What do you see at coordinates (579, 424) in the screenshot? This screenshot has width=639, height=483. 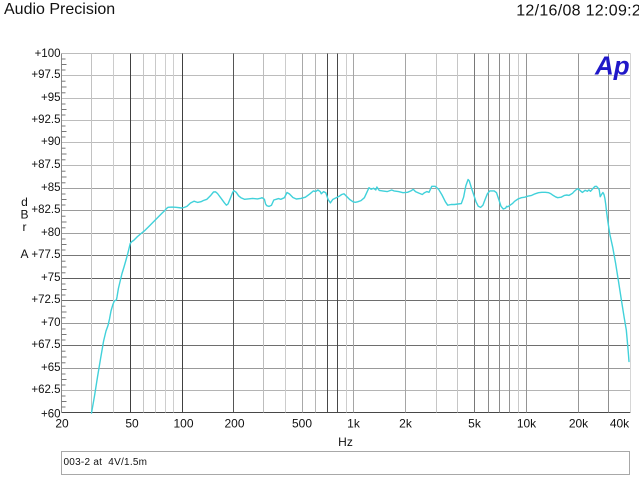 I see `svg-text: 20k` at bounding box center [579, 424].